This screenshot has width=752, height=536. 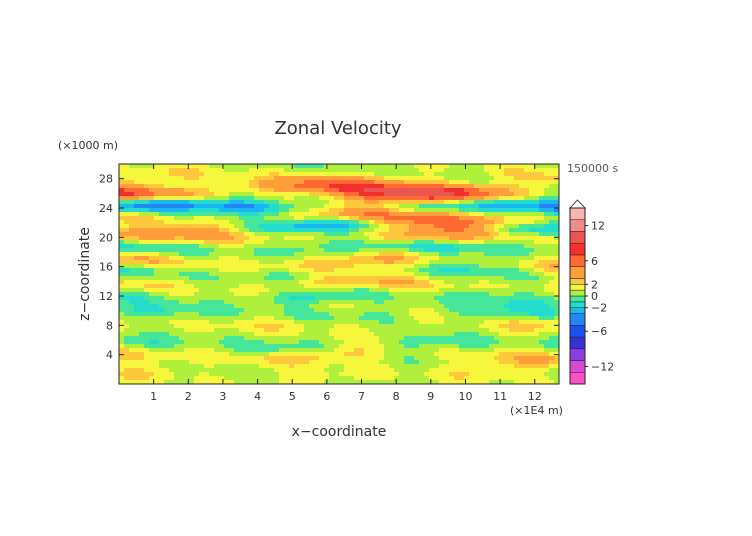 What do you see at coordinates (326, 396) in the screenshot?
I see `x-tick-label: 6` at bounding box center [326, 396].